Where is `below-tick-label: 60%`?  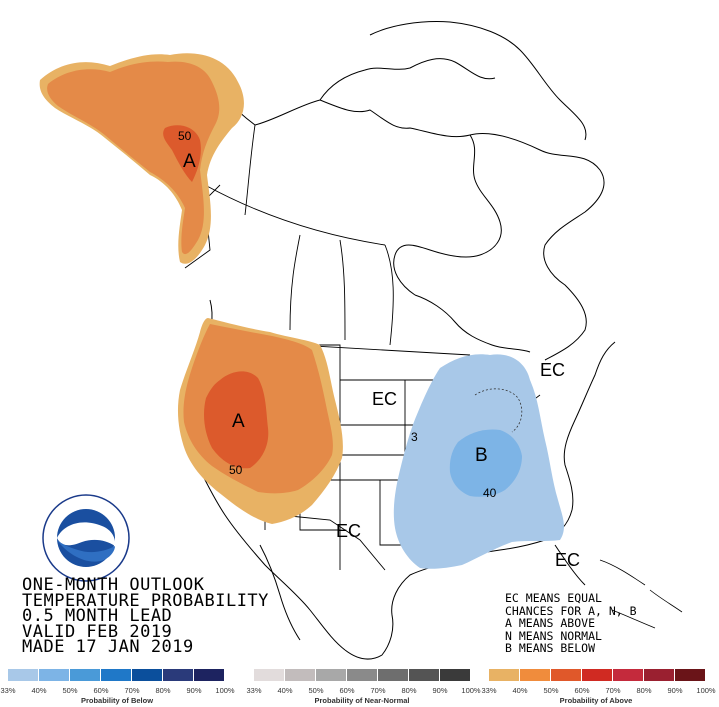
below-tick-label: 60% is located at coordinates (101, 690).